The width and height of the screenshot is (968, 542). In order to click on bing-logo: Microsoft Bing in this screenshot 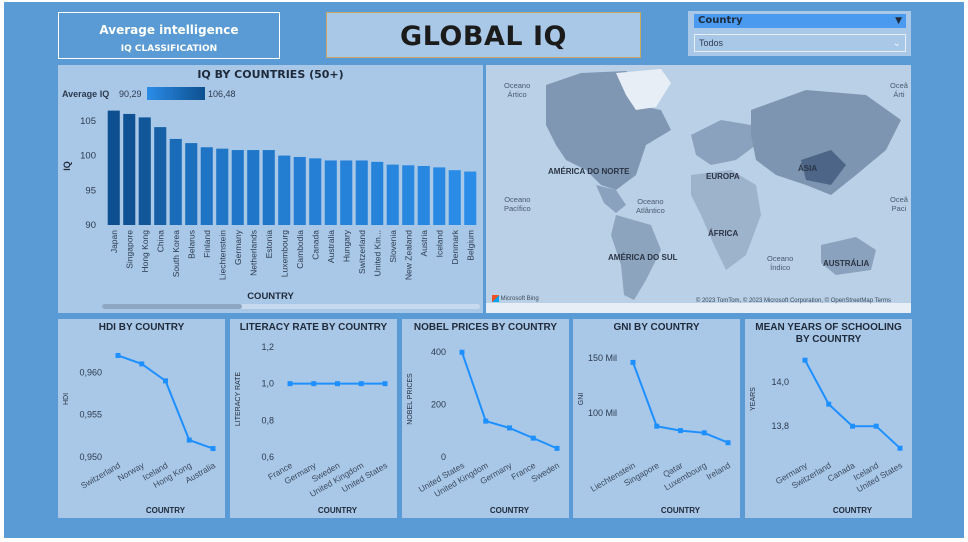, I will do `click(515, 298)`.